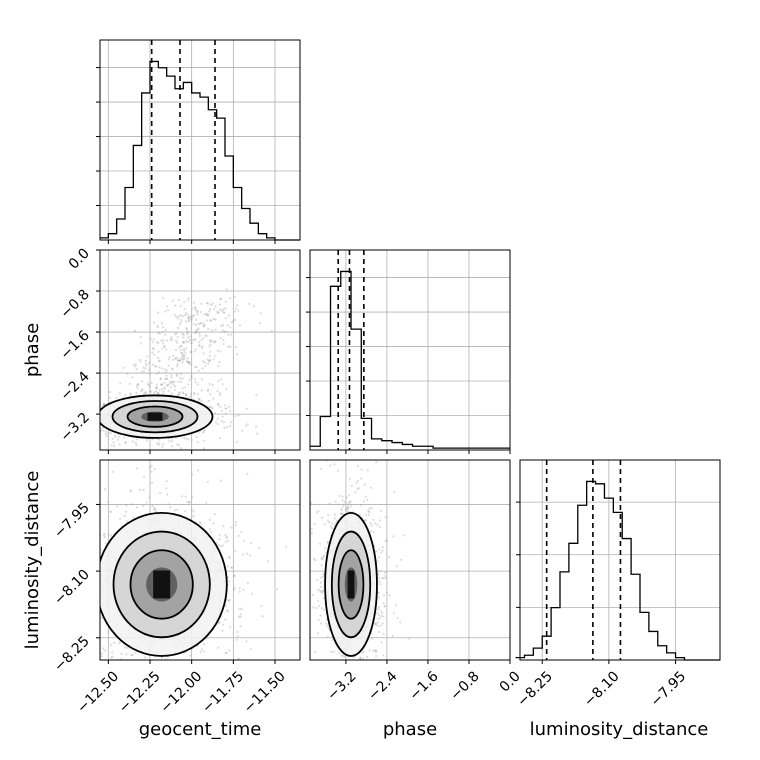  I want to click on x-tick-label: −7.95, so click(669, 689).